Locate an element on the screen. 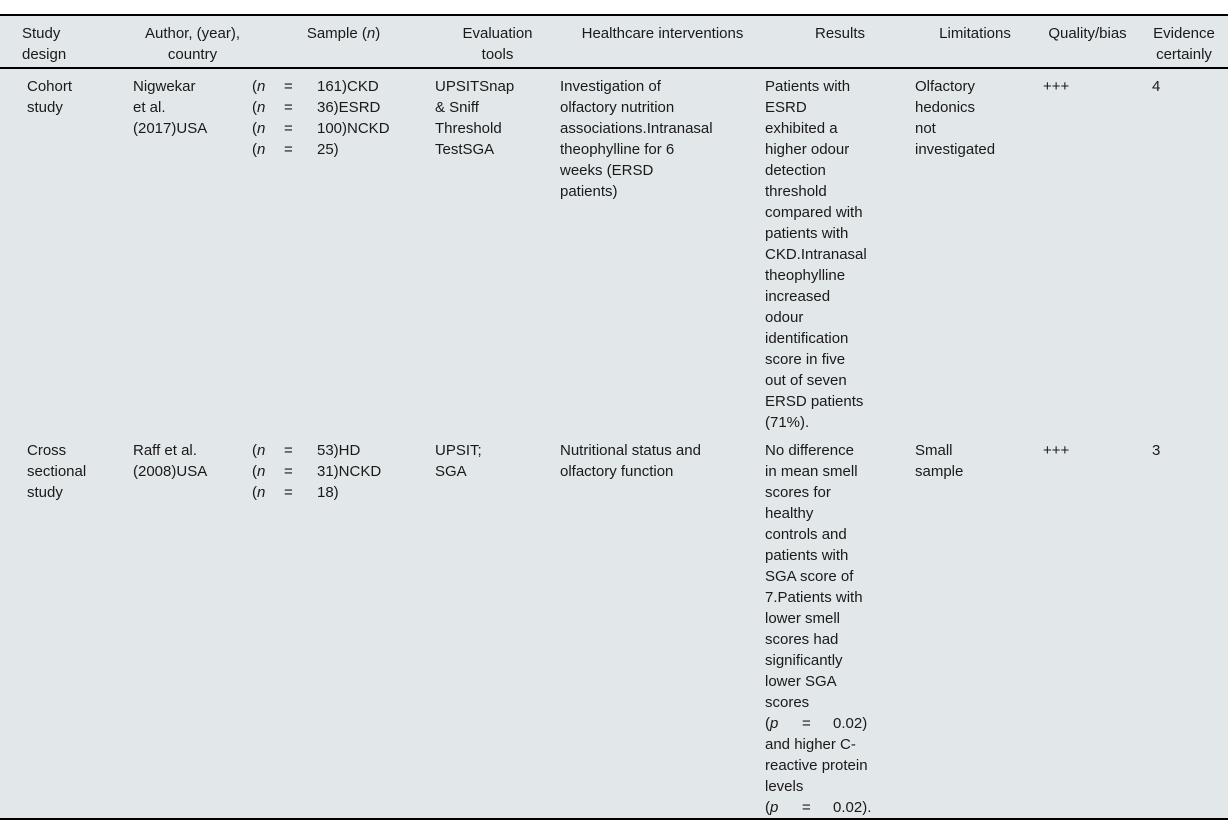 The height and width of the screenshot is (830, 1228). col-header-healthcare-interventions: Healthcare interventions is located at coordinates (662, 42).